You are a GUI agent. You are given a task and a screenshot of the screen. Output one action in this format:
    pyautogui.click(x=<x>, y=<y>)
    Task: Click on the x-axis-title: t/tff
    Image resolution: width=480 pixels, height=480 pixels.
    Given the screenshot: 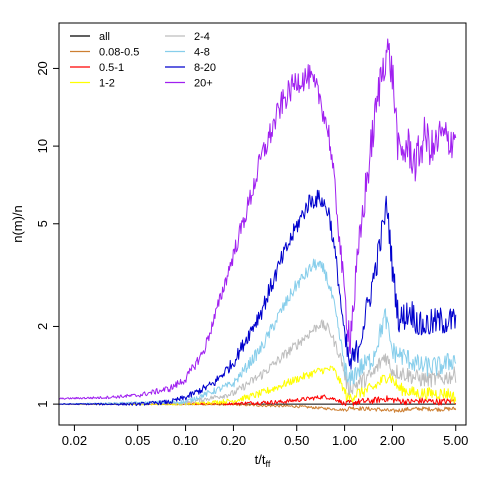 What is the action you would take?
    pyautogui.click(x=263, y=460)
    